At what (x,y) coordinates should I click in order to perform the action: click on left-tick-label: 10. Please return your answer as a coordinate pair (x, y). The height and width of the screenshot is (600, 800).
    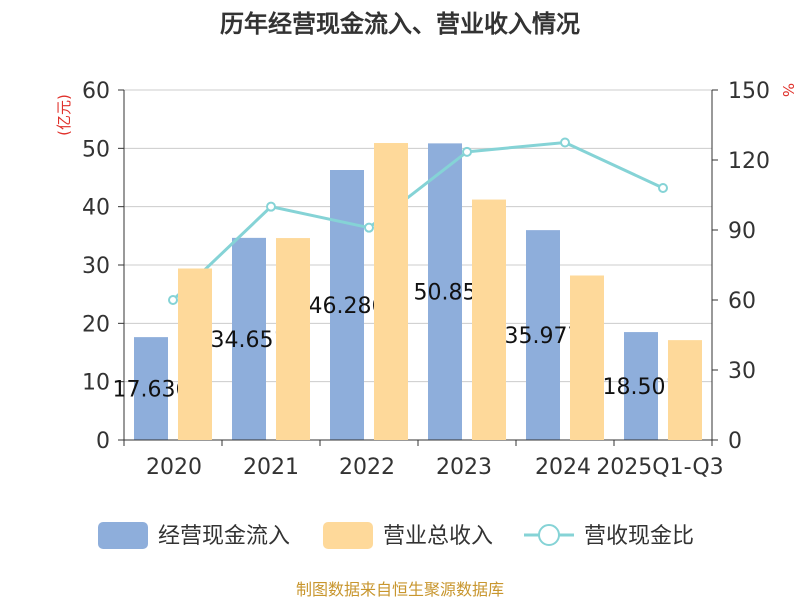
    Looking at the image, I should click on (96, 383).